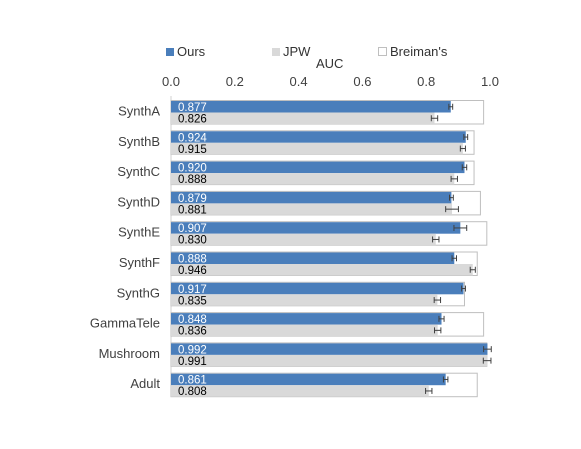  I want to click on data-label-jpw: 0.830, so click(192, 241).